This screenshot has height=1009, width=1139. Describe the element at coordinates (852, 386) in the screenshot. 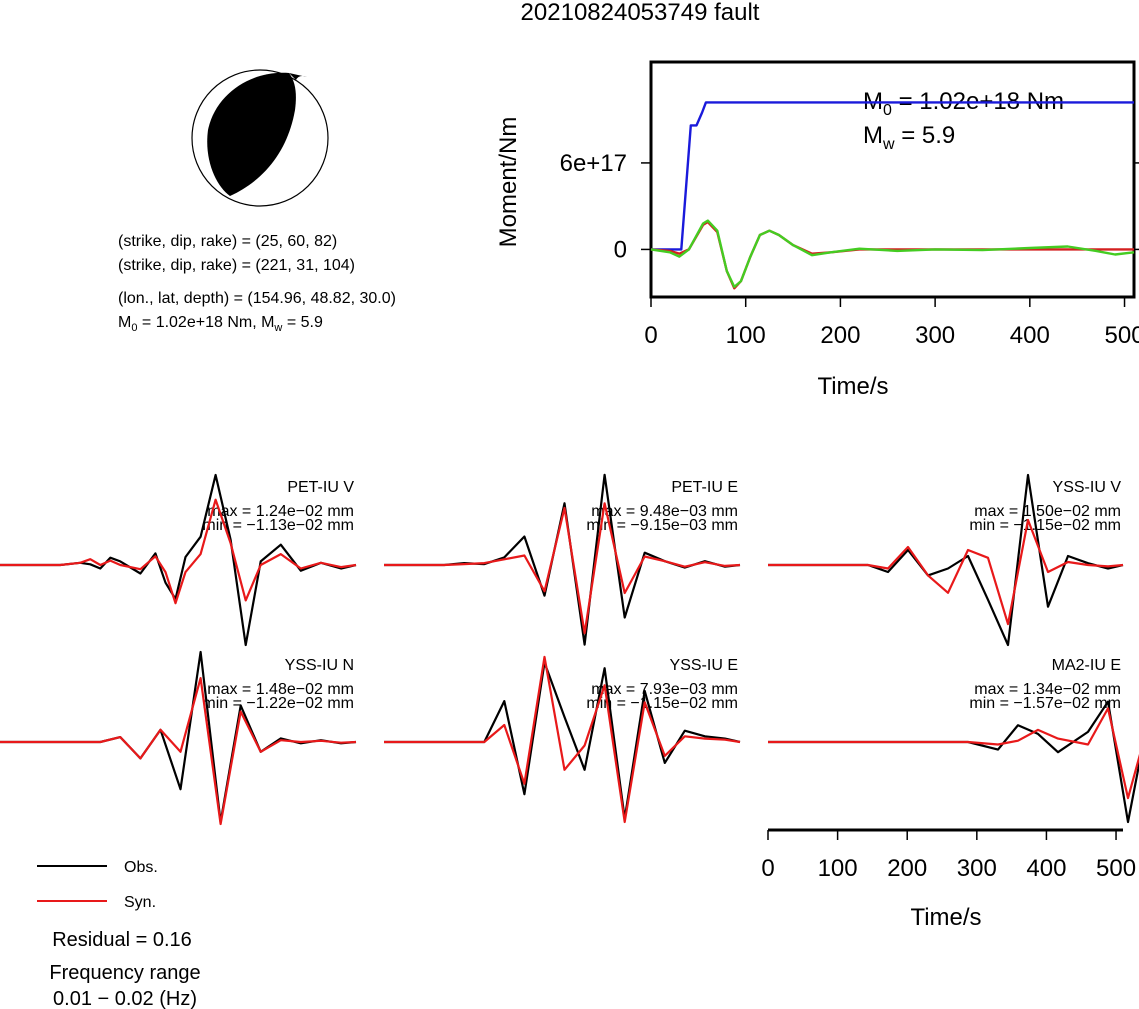

I see `moment-x-axis-label: Time/s` at that location.